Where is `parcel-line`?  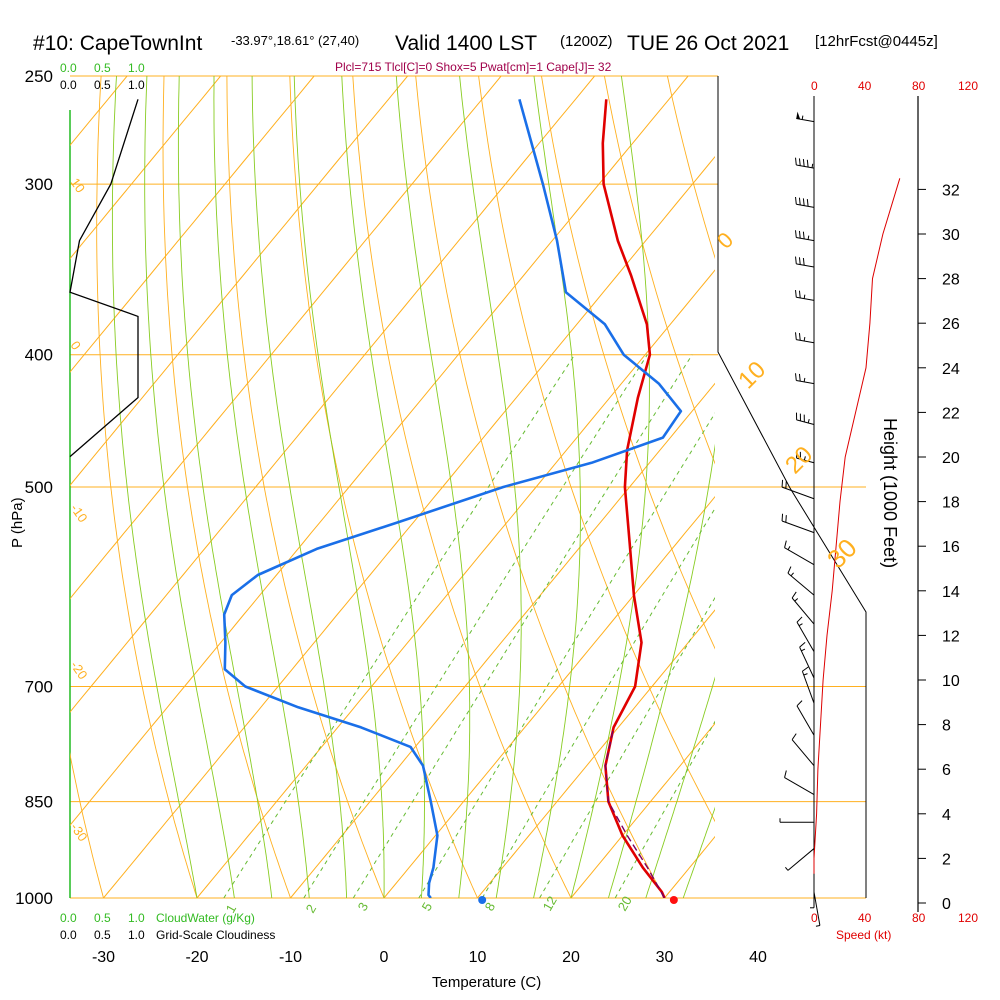 parcel-line is located at coordinates (635, 812).